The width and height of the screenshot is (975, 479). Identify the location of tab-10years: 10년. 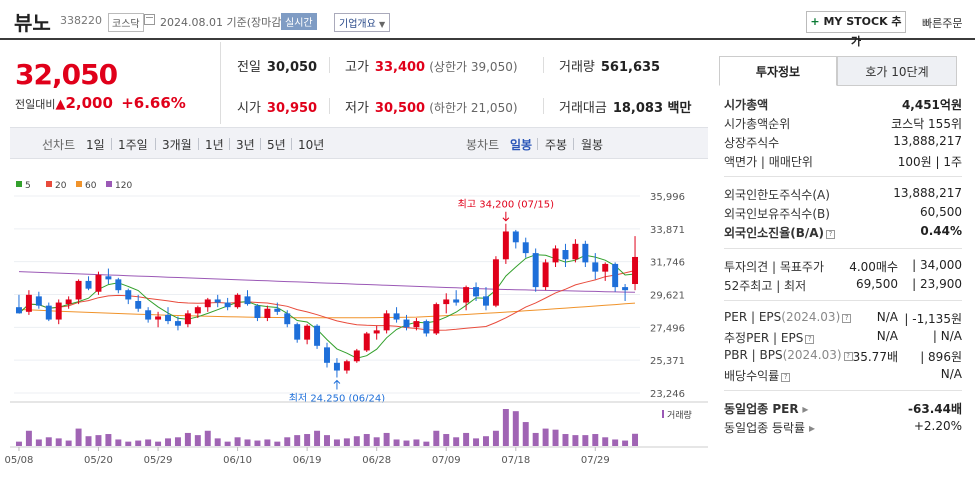
(311, 145).